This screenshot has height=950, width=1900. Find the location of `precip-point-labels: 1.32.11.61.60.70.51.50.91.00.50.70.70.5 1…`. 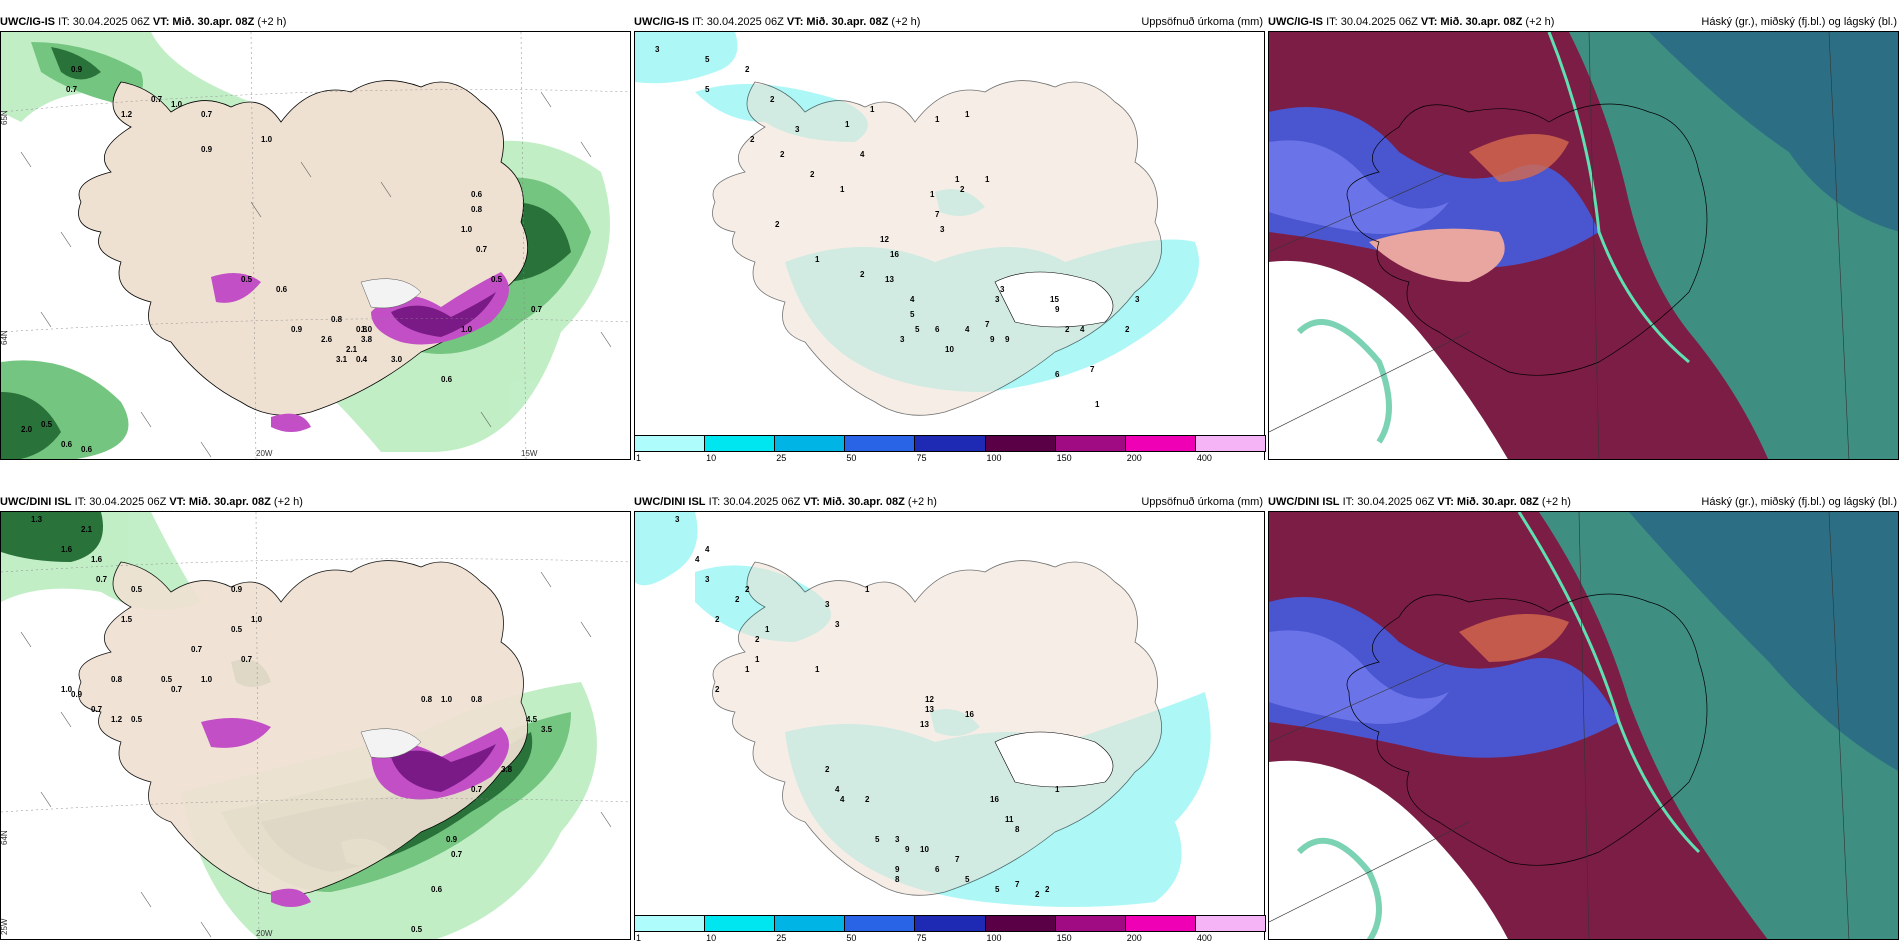

precip-point-labels: 1.32.11.61.60.70.51.50.91.00.50.70.70.5 1… is located at coordinates (292, 724).